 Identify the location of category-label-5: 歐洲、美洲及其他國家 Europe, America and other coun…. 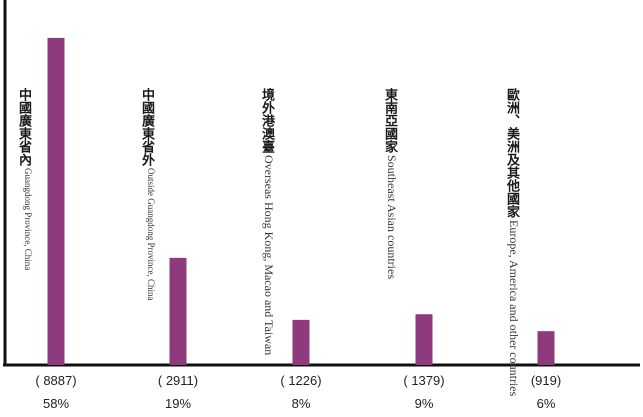
(511, 242).